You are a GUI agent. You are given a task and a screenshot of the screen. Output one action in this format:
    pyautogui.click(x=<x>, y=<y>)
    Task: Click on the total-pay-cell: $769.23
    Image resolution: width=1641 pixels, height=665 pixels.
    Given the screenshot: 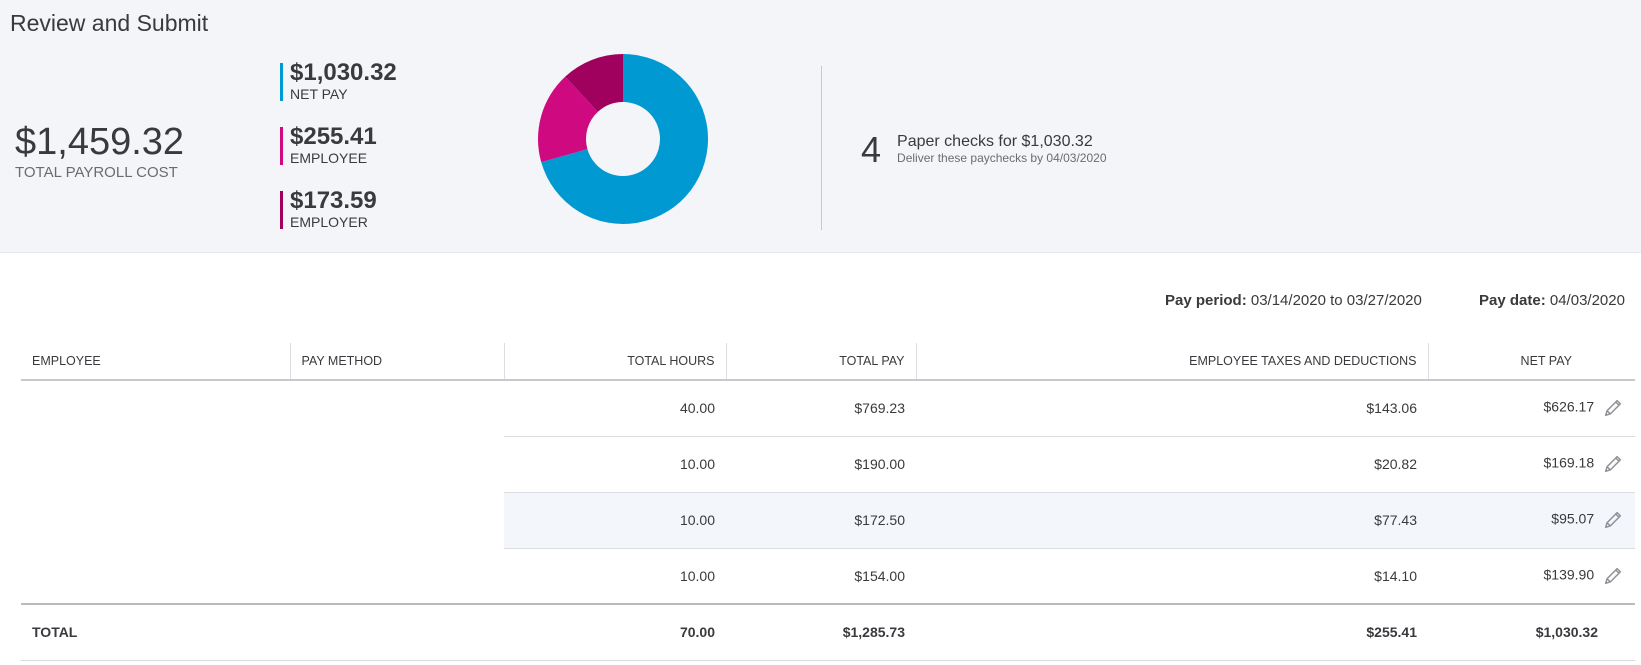 What is the action you would take?
    pyautogui.click(x=821, y=408)
    